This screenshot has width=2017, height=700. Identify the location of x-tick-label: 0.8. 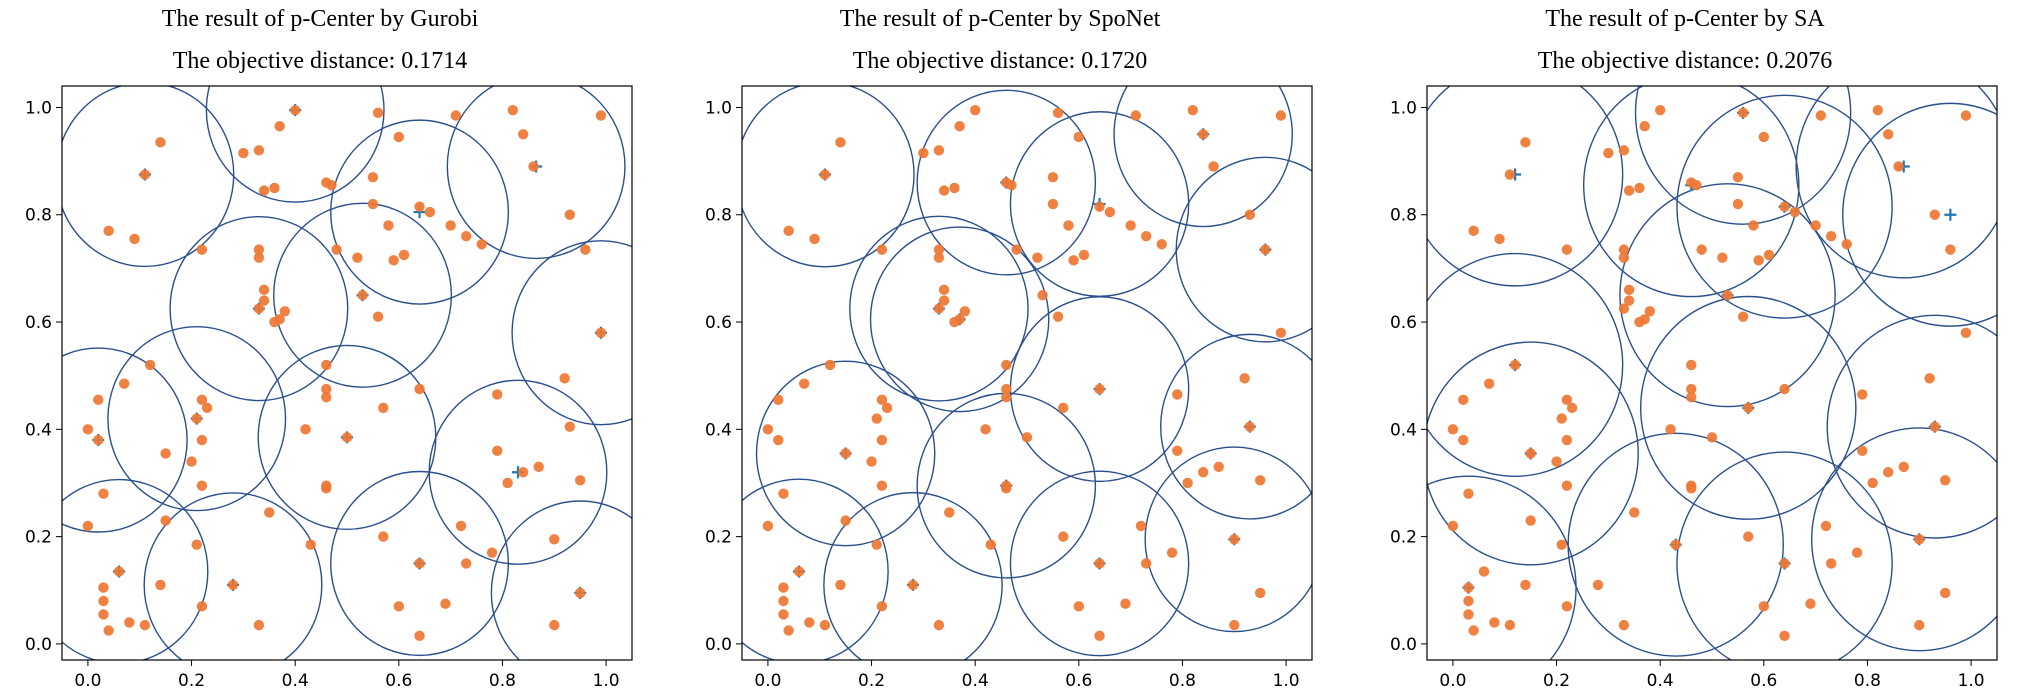
(1182, 681).